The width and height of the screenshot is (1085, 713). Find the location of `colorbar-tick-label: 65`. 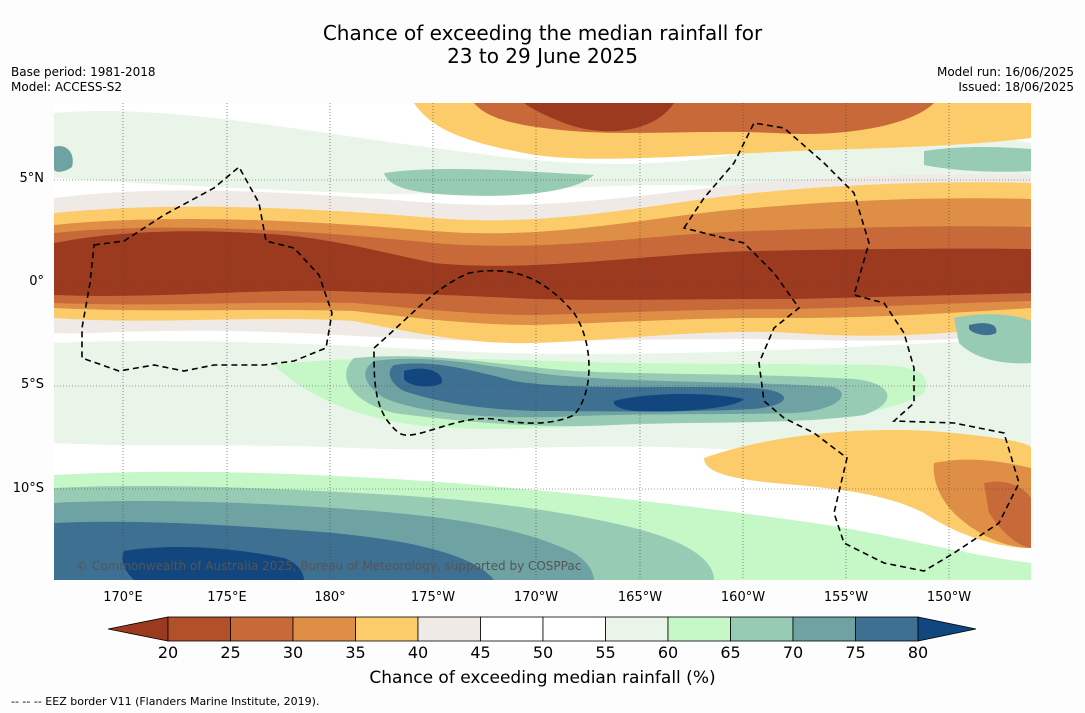

colorbar-tick-label: 65 is located at coordinates (730, 652).